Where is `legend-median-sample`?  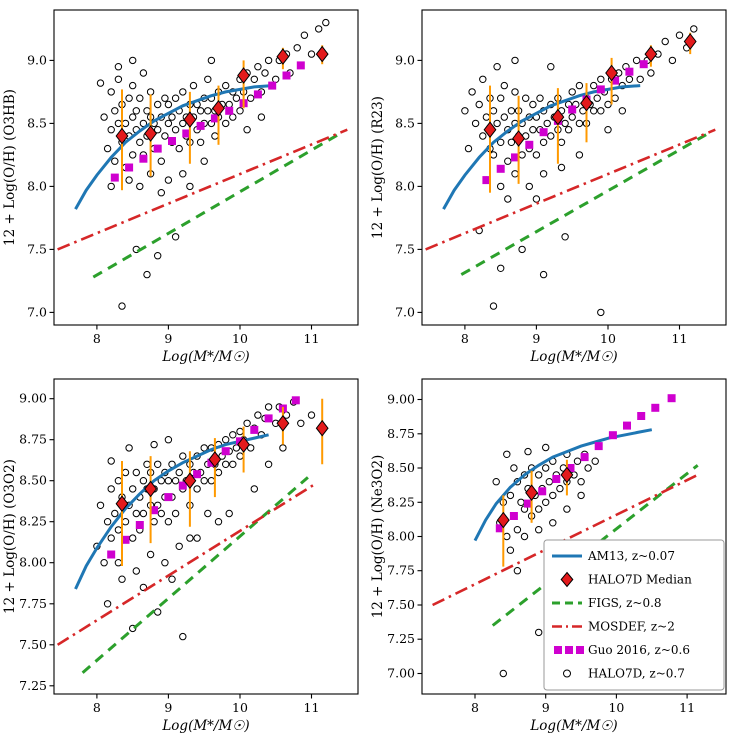
legend-median-sample is located at coordinates (567, 579).